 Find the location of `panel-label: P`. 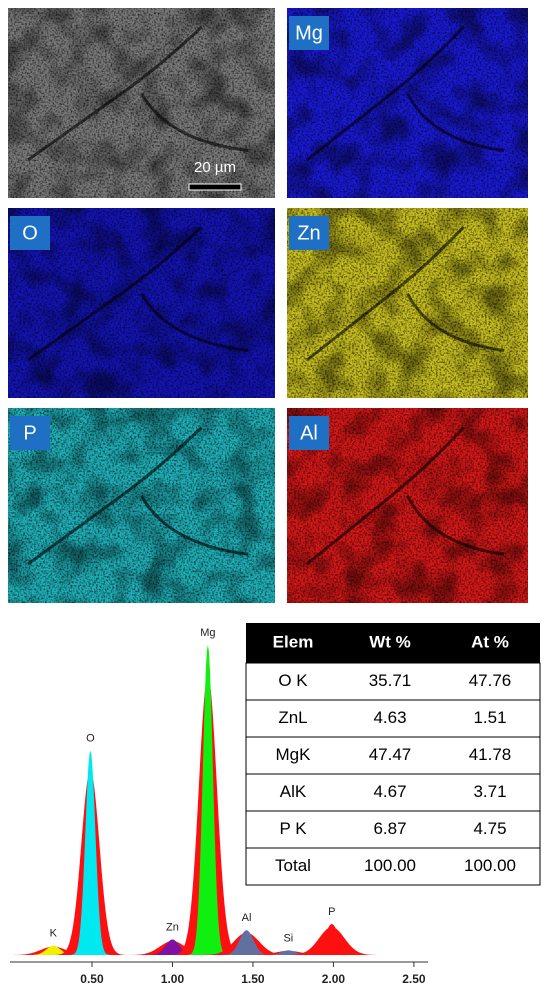

panel-label: P is located at coordinates (29, 433).